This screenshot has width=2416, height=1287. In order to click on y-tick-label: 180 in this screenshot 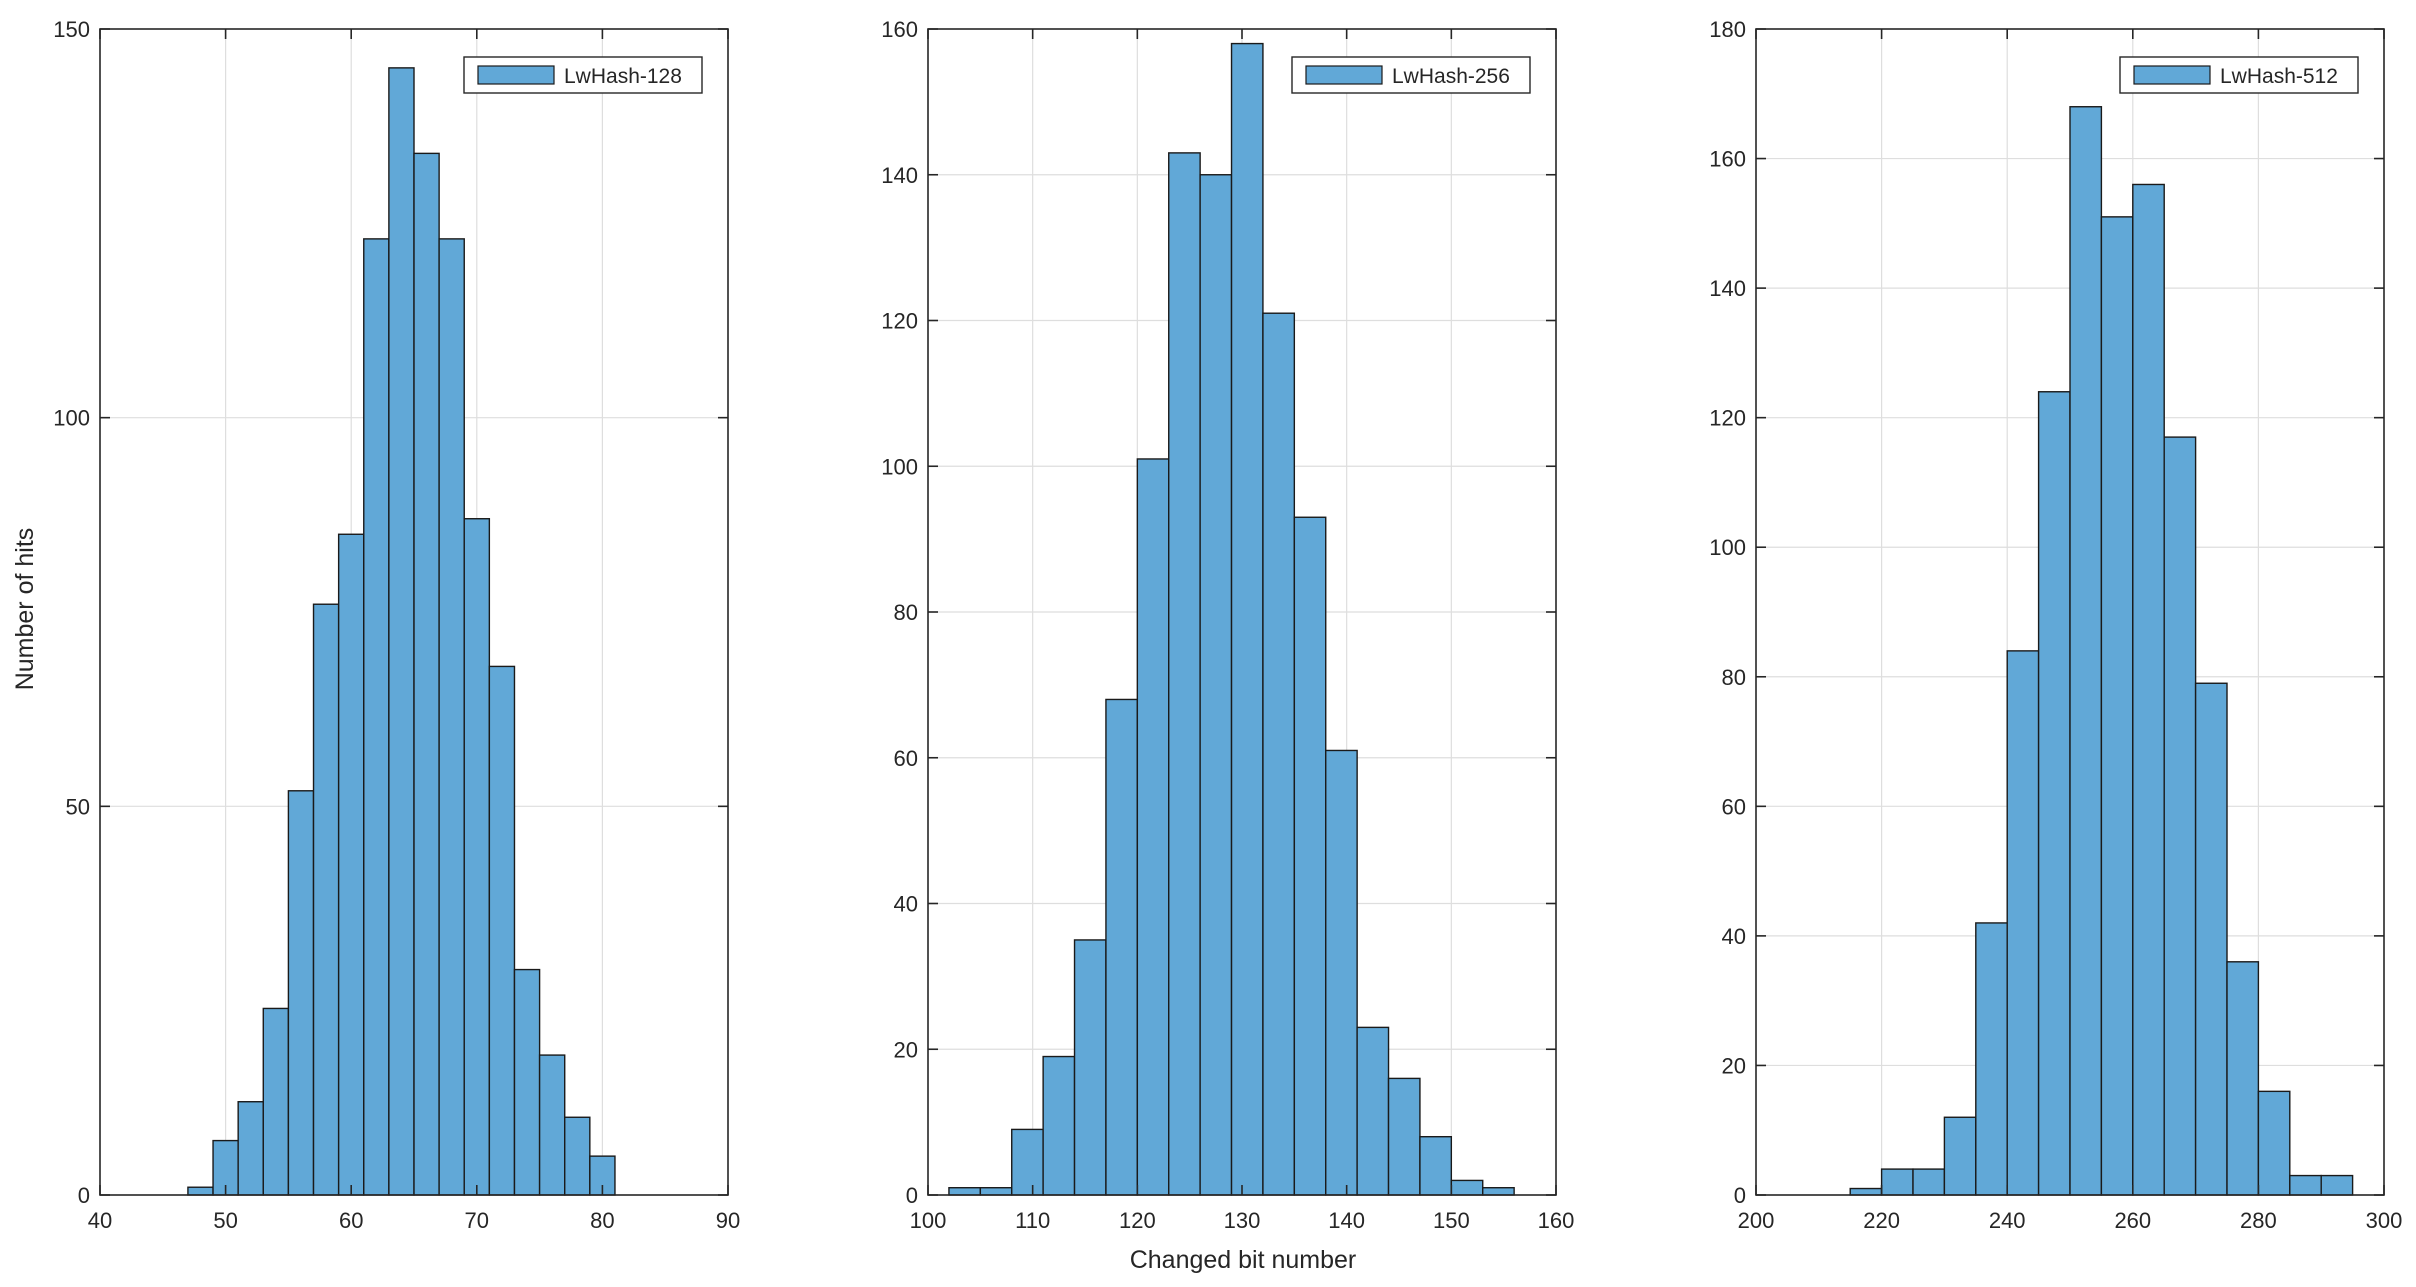, I will do `click(1727, 29)`.